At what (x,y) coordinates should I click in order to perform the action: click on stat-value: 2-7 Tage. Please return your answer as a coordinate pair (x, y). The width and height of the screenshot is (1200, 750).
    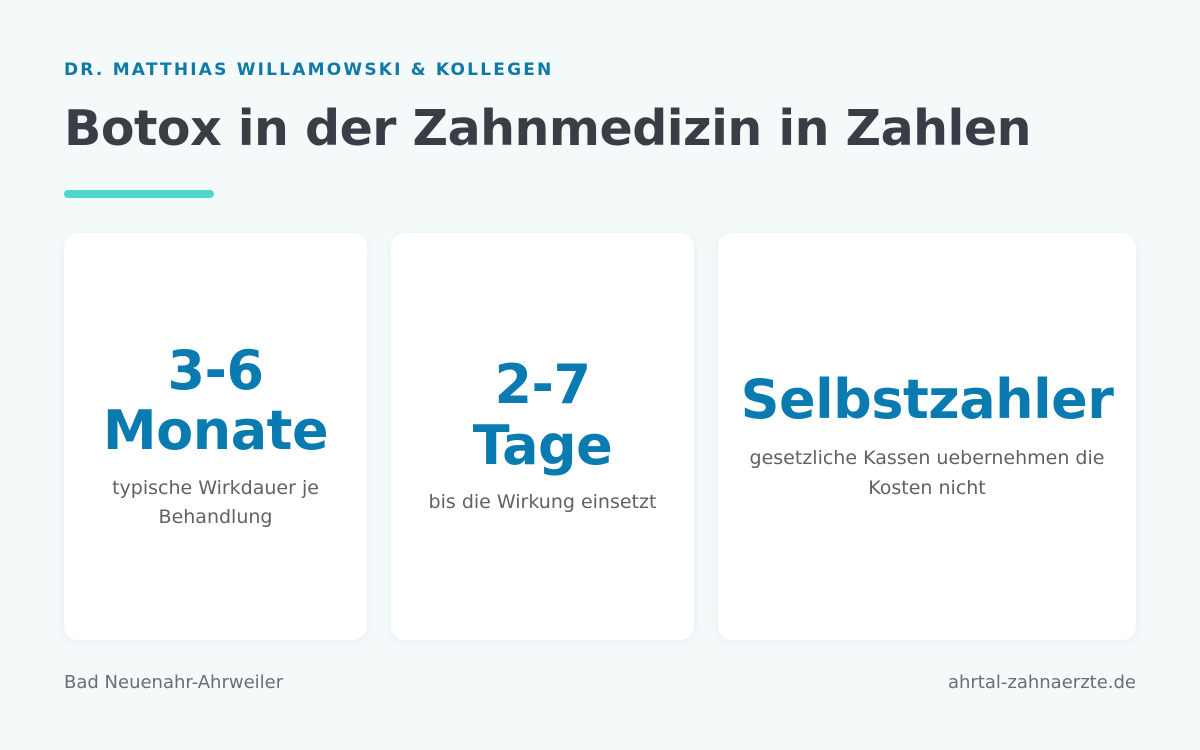
    Looking at the image, I should click on (542, 415).